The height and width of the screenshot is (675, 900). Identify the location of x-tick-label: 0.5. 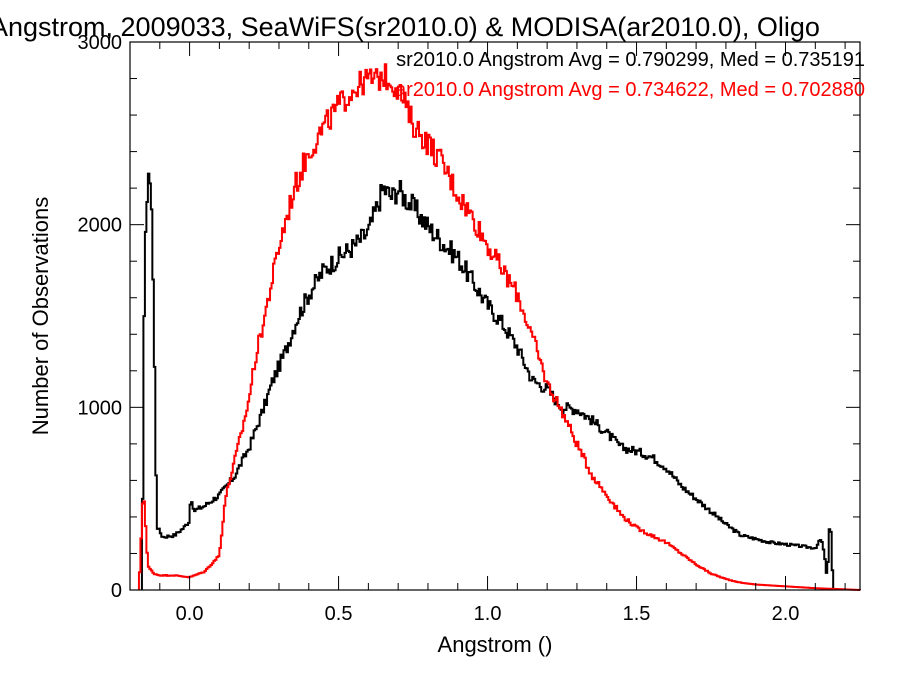
(339, 614).